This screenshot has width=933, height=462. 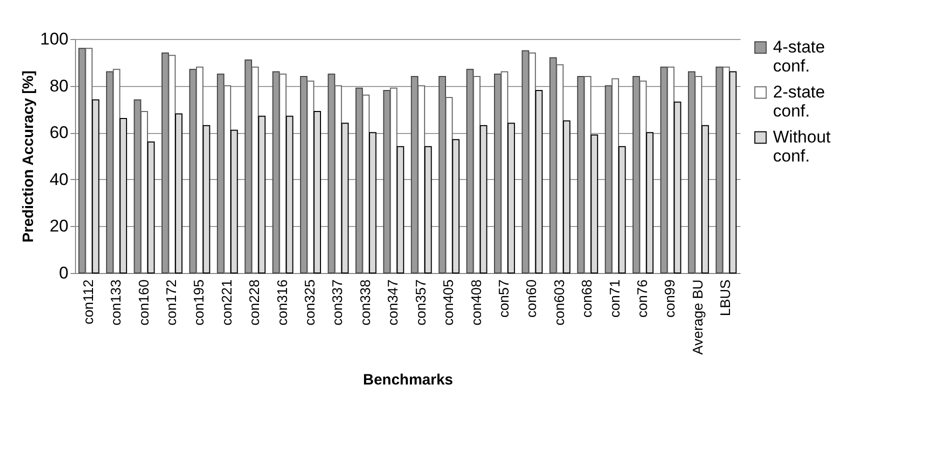 What do you see at coordinates (170, 302) in the screenshot?
I see `x-tick-label: con172` at bounding box center [170, 302].